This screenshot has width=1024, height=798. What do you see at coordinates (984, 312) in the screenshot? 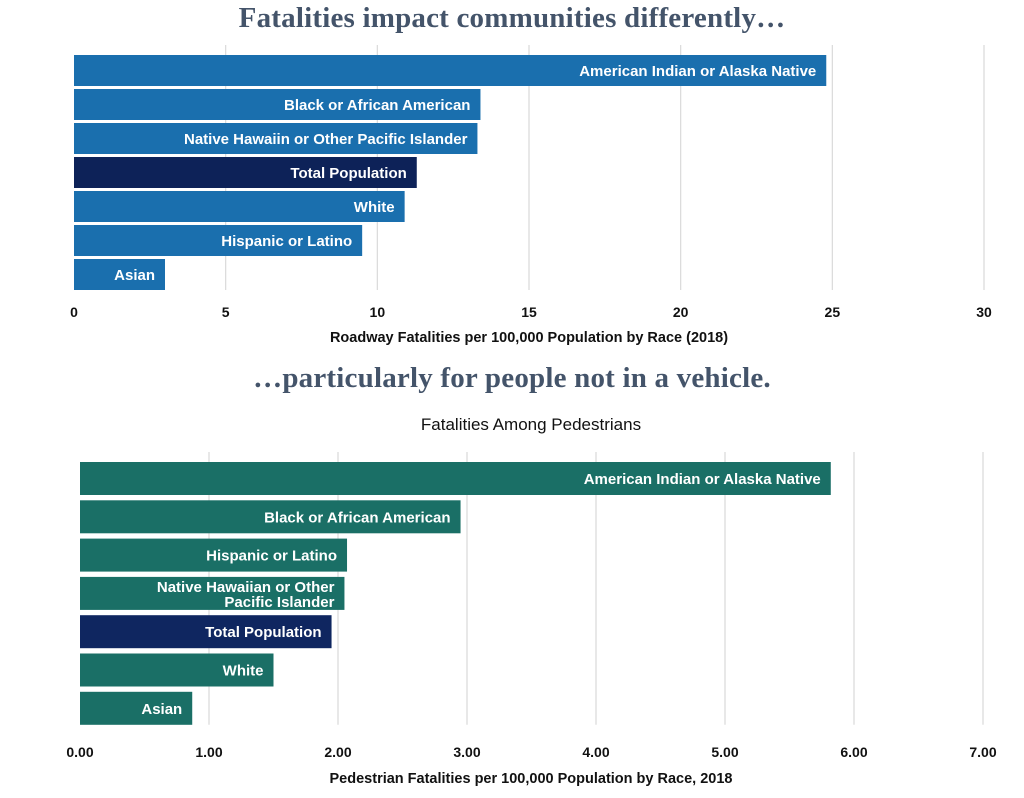
I see `tick-label: 30` at bounding box center [984, 312].